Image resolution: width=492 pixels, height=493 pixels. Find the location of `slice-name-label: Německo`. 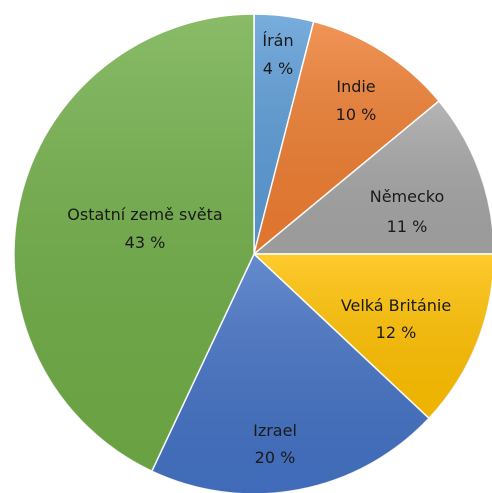

slice-name-label: Německo is located at coordinates (407, 196).